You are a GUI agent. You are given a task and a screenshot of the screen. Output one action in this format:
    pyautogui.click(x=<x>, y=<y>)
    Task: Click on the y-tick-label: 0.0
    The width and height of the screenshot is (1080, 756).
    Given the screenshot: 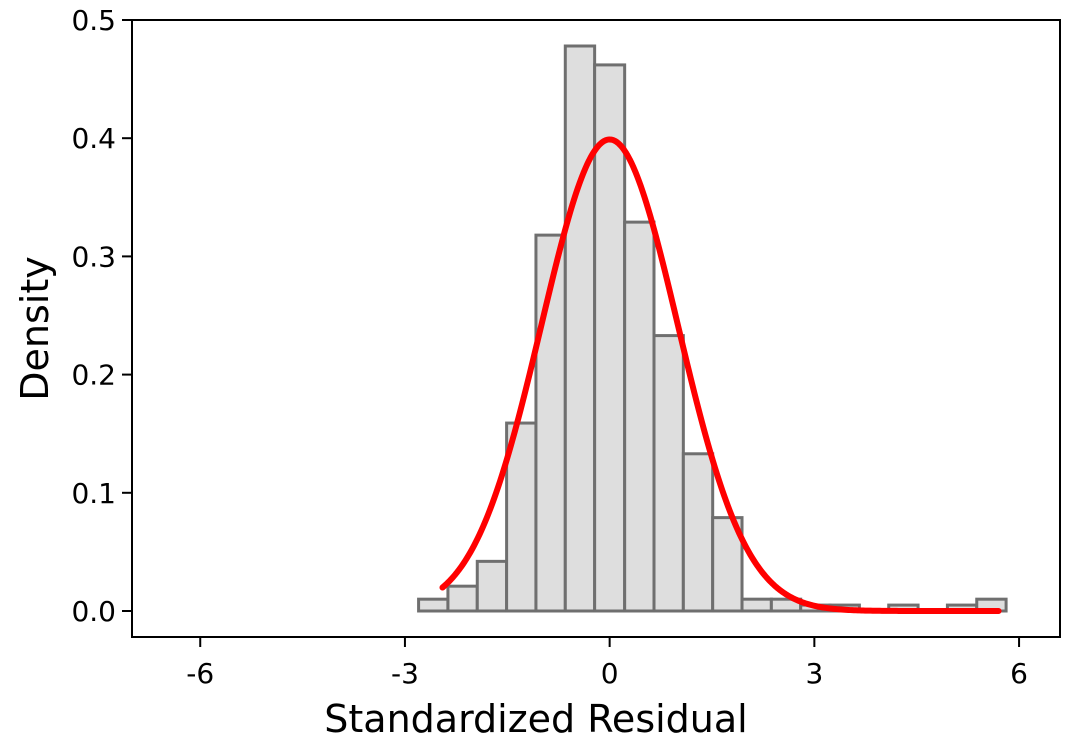 What is the action you would take?
    pyautogui.click(x=93, y=611)
    